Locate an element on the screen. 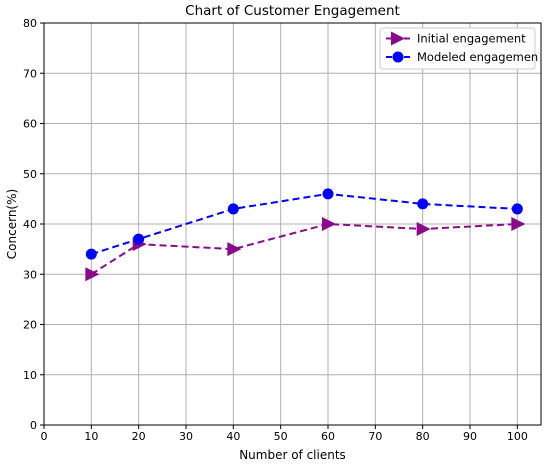 This screenshot has width=550, height=465. x-tick-label: 40 is located at coordinates (233, 436).